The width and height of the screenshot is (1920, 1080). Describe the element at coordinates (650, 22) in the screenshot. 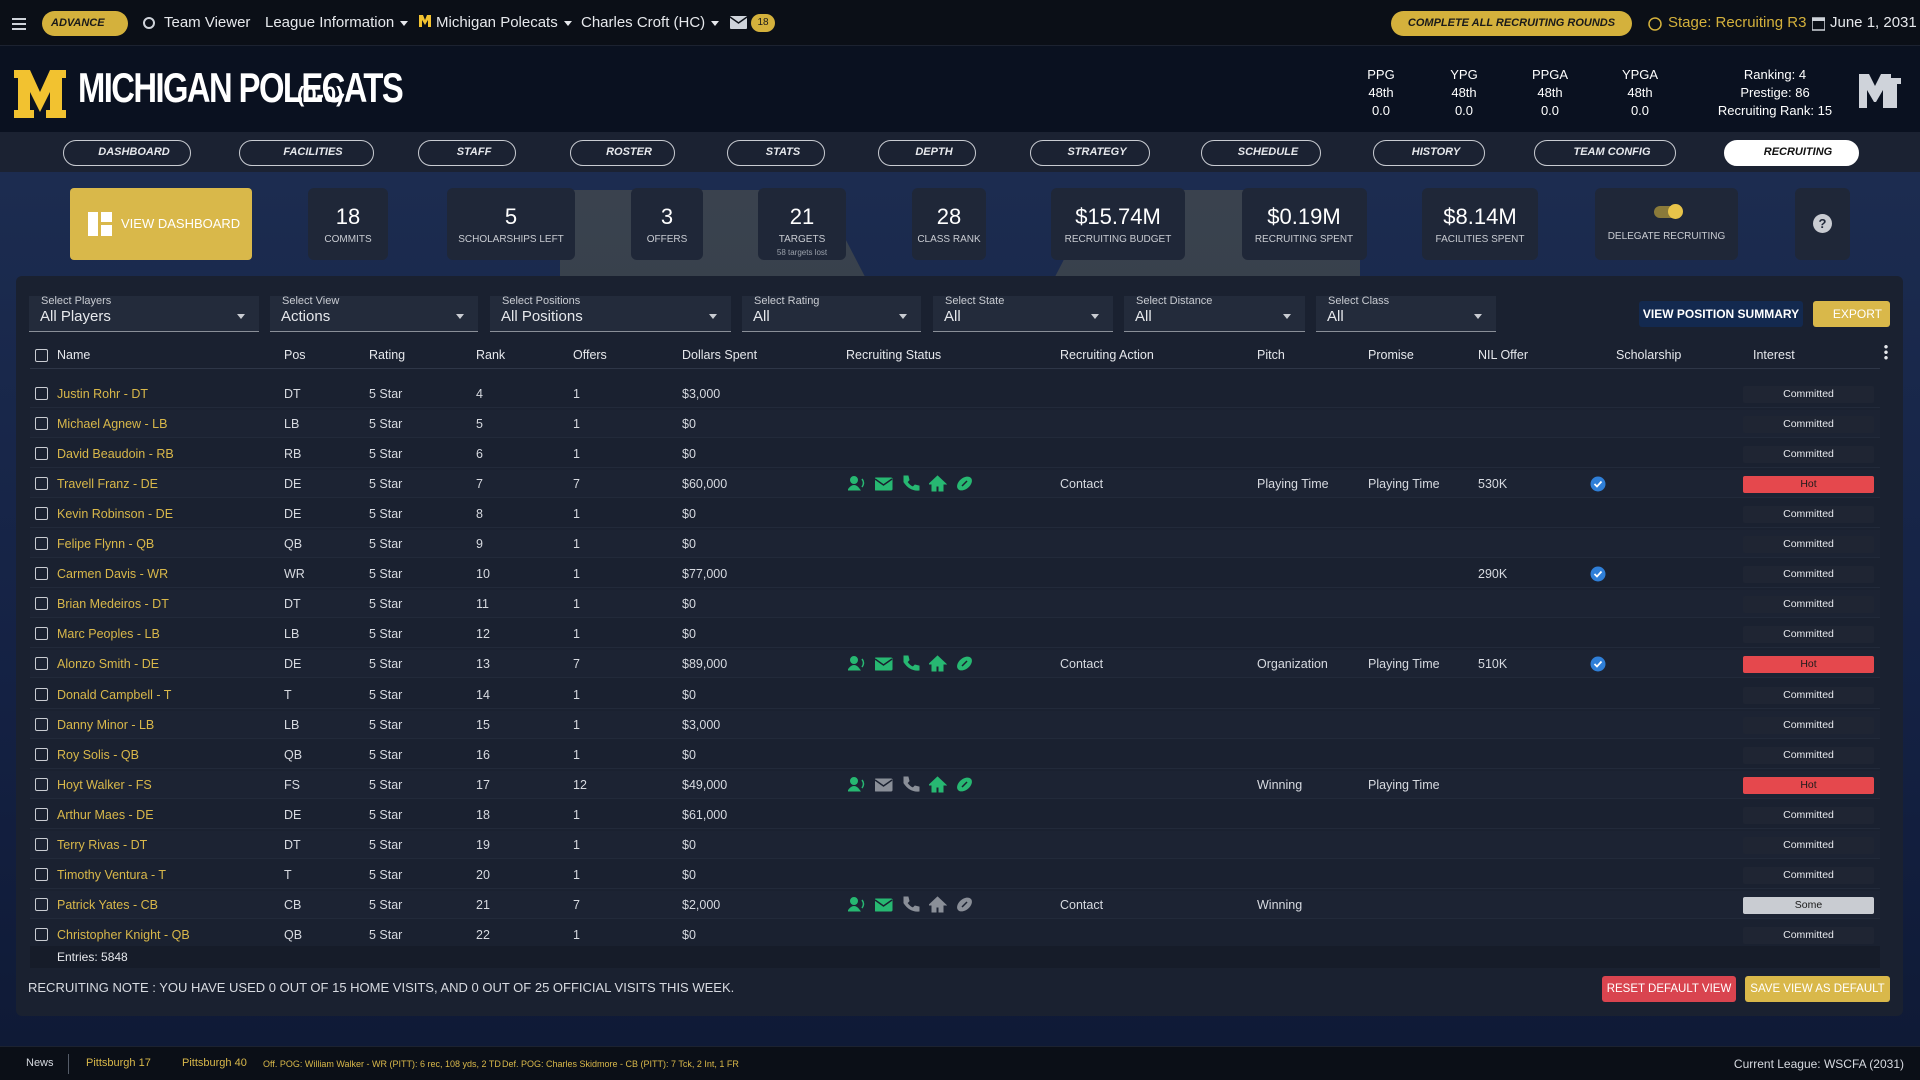

I see `coach-selector: Charles Croft (HC)` at that location.